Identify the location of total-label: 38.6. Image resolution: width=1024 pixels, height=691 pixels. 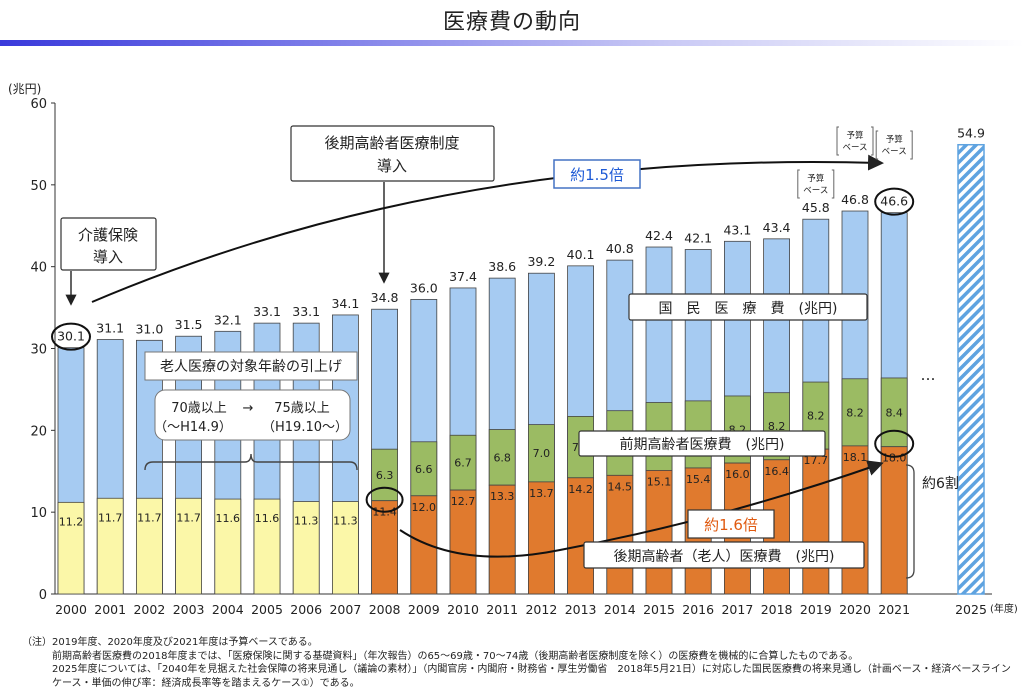
(502, 266).